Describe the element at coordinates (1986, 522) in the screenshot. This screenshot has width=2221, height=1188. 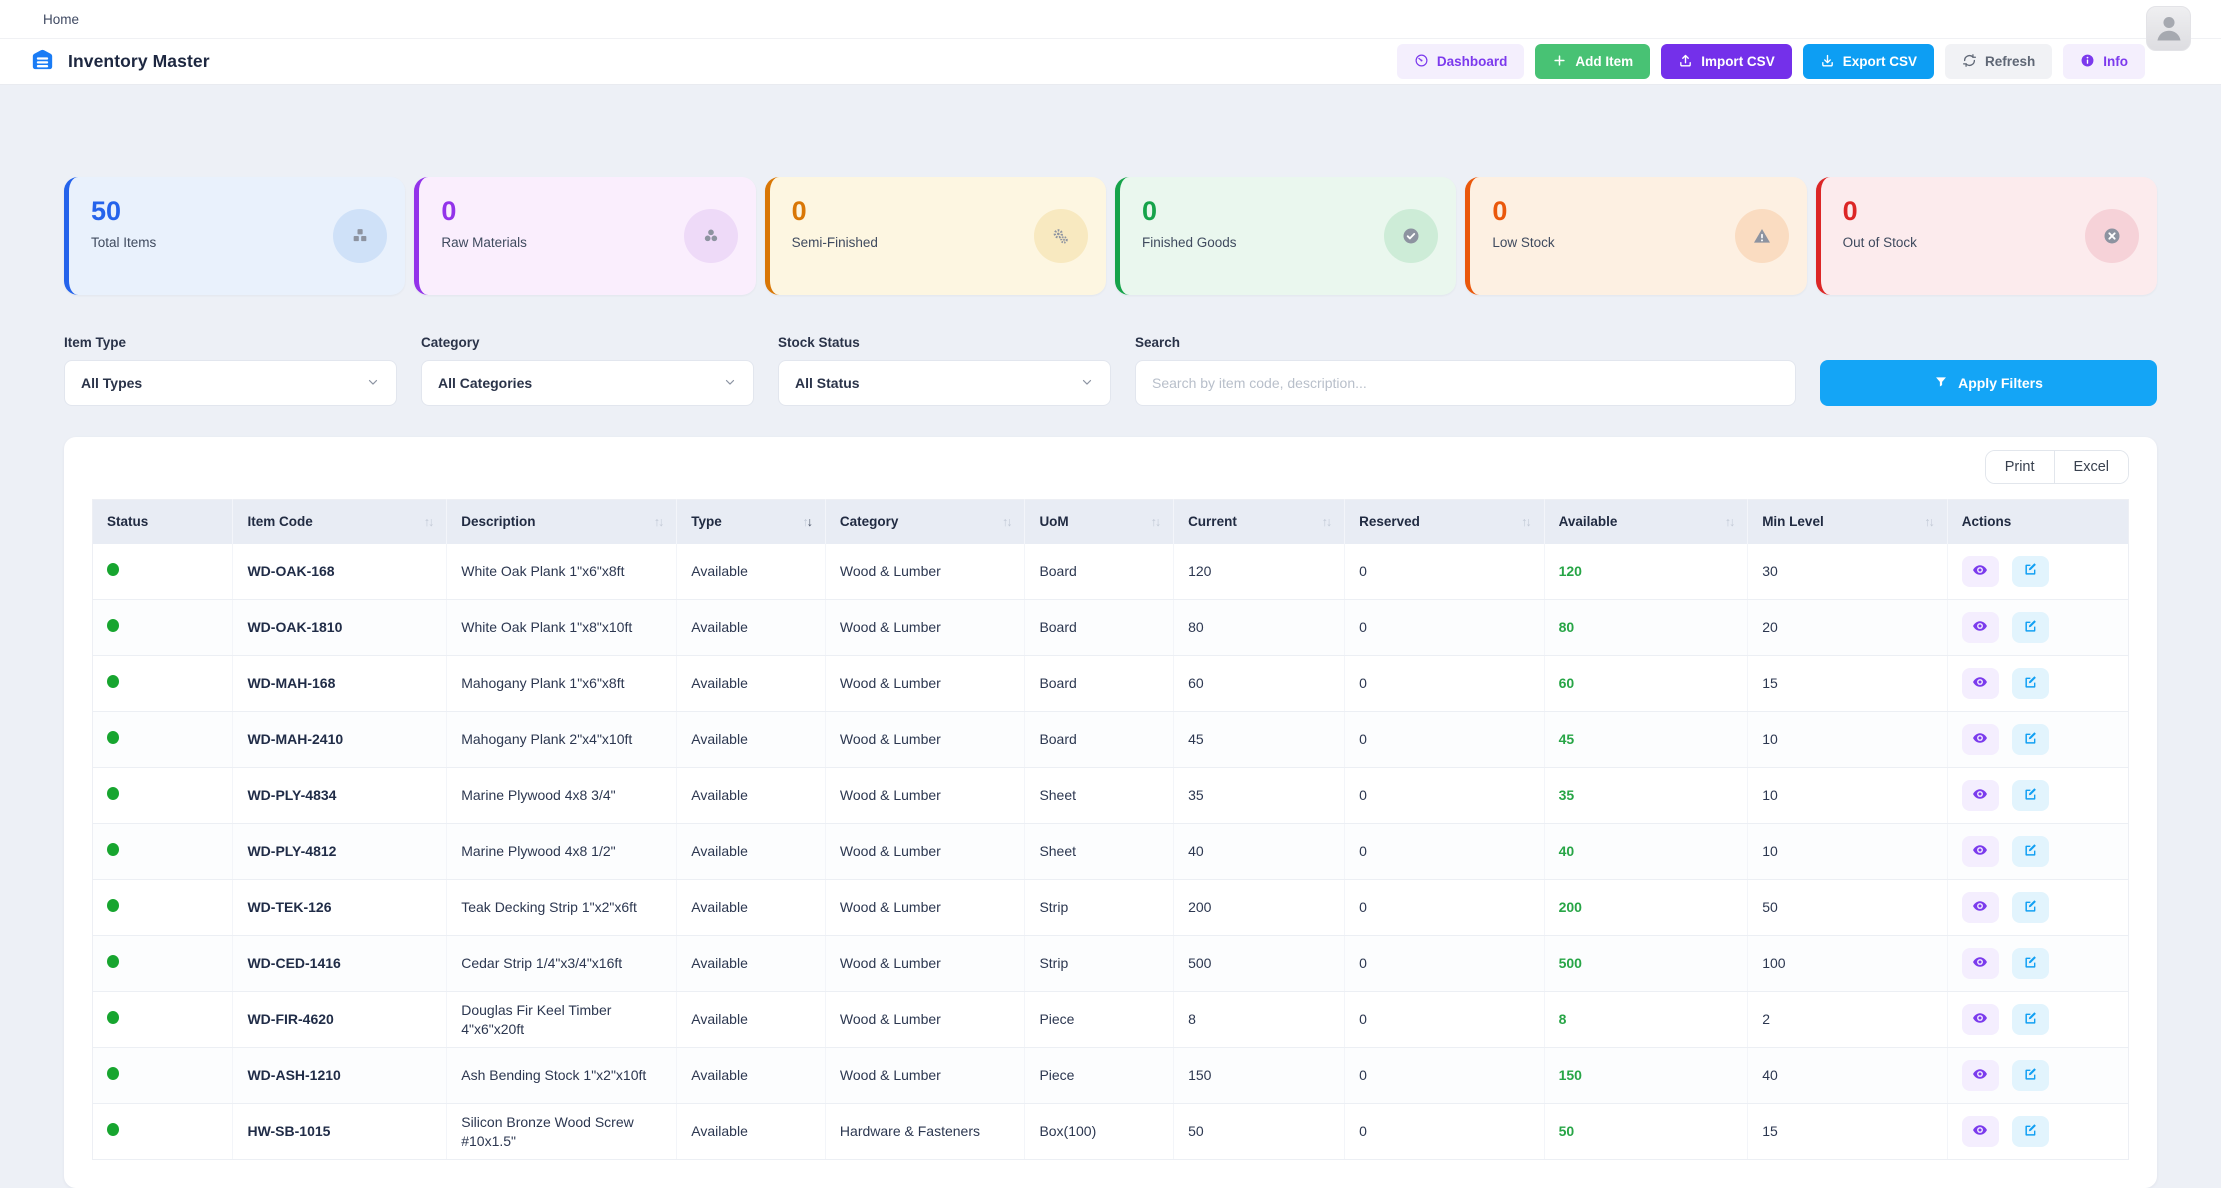
I see `column-label: Actions` at that location.